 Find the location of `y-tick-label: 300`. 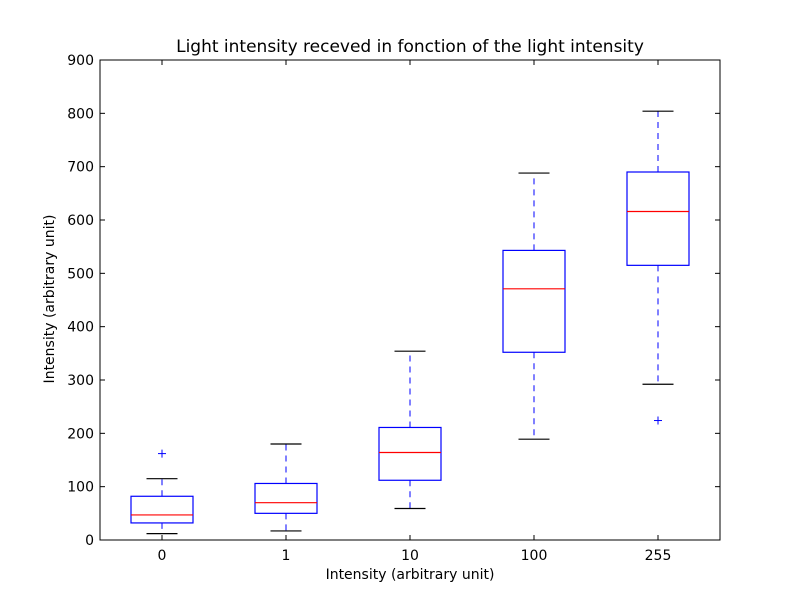

y-tick-label: 300 is located at coordinates (80, 381).